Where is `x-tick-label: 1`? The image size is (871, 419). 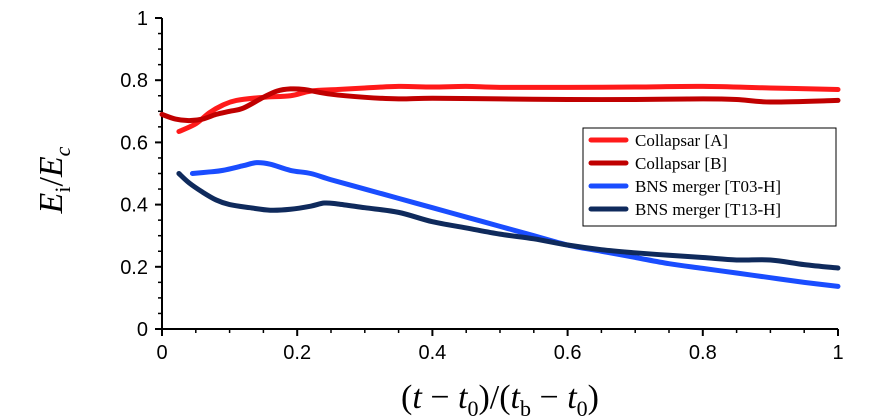 x-tick-label: 1 is located at coordinates (837, 353).